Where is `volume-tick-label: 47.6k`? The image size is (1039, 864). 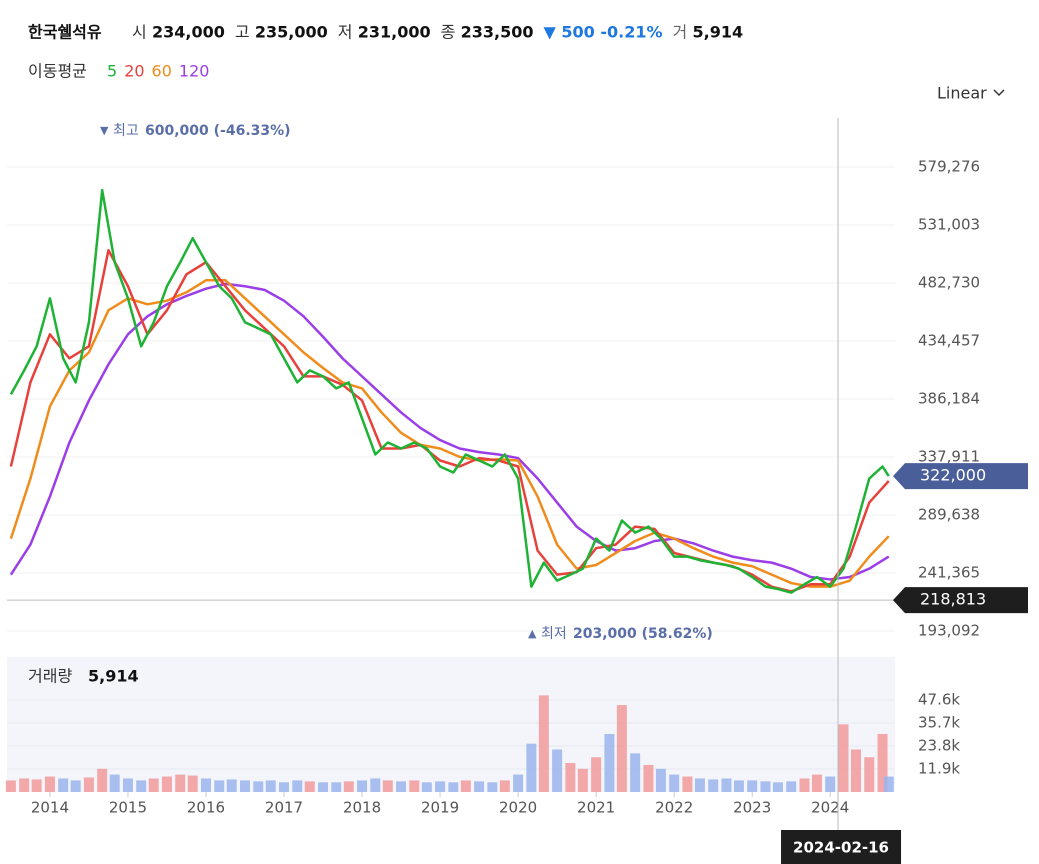
volume-tick-label: 47.6k is located at coordinates (939, 700).